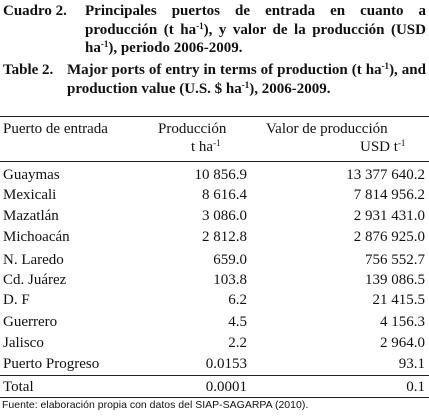 The image size is (429, 416). Describe the element at coordinates (31, 216) in the screenshot. I see `name-cell: Mazatlán` at that location.